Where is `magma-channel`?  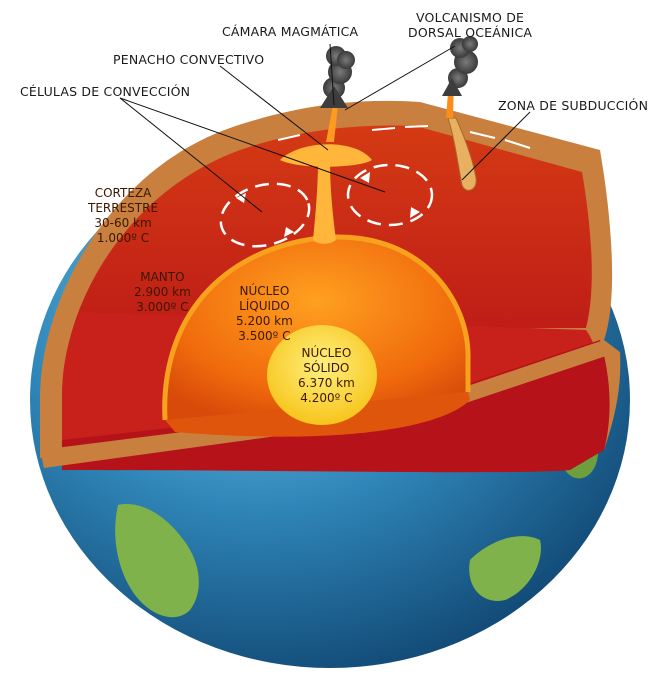
magma-channel is located at coordinates (332, 123).